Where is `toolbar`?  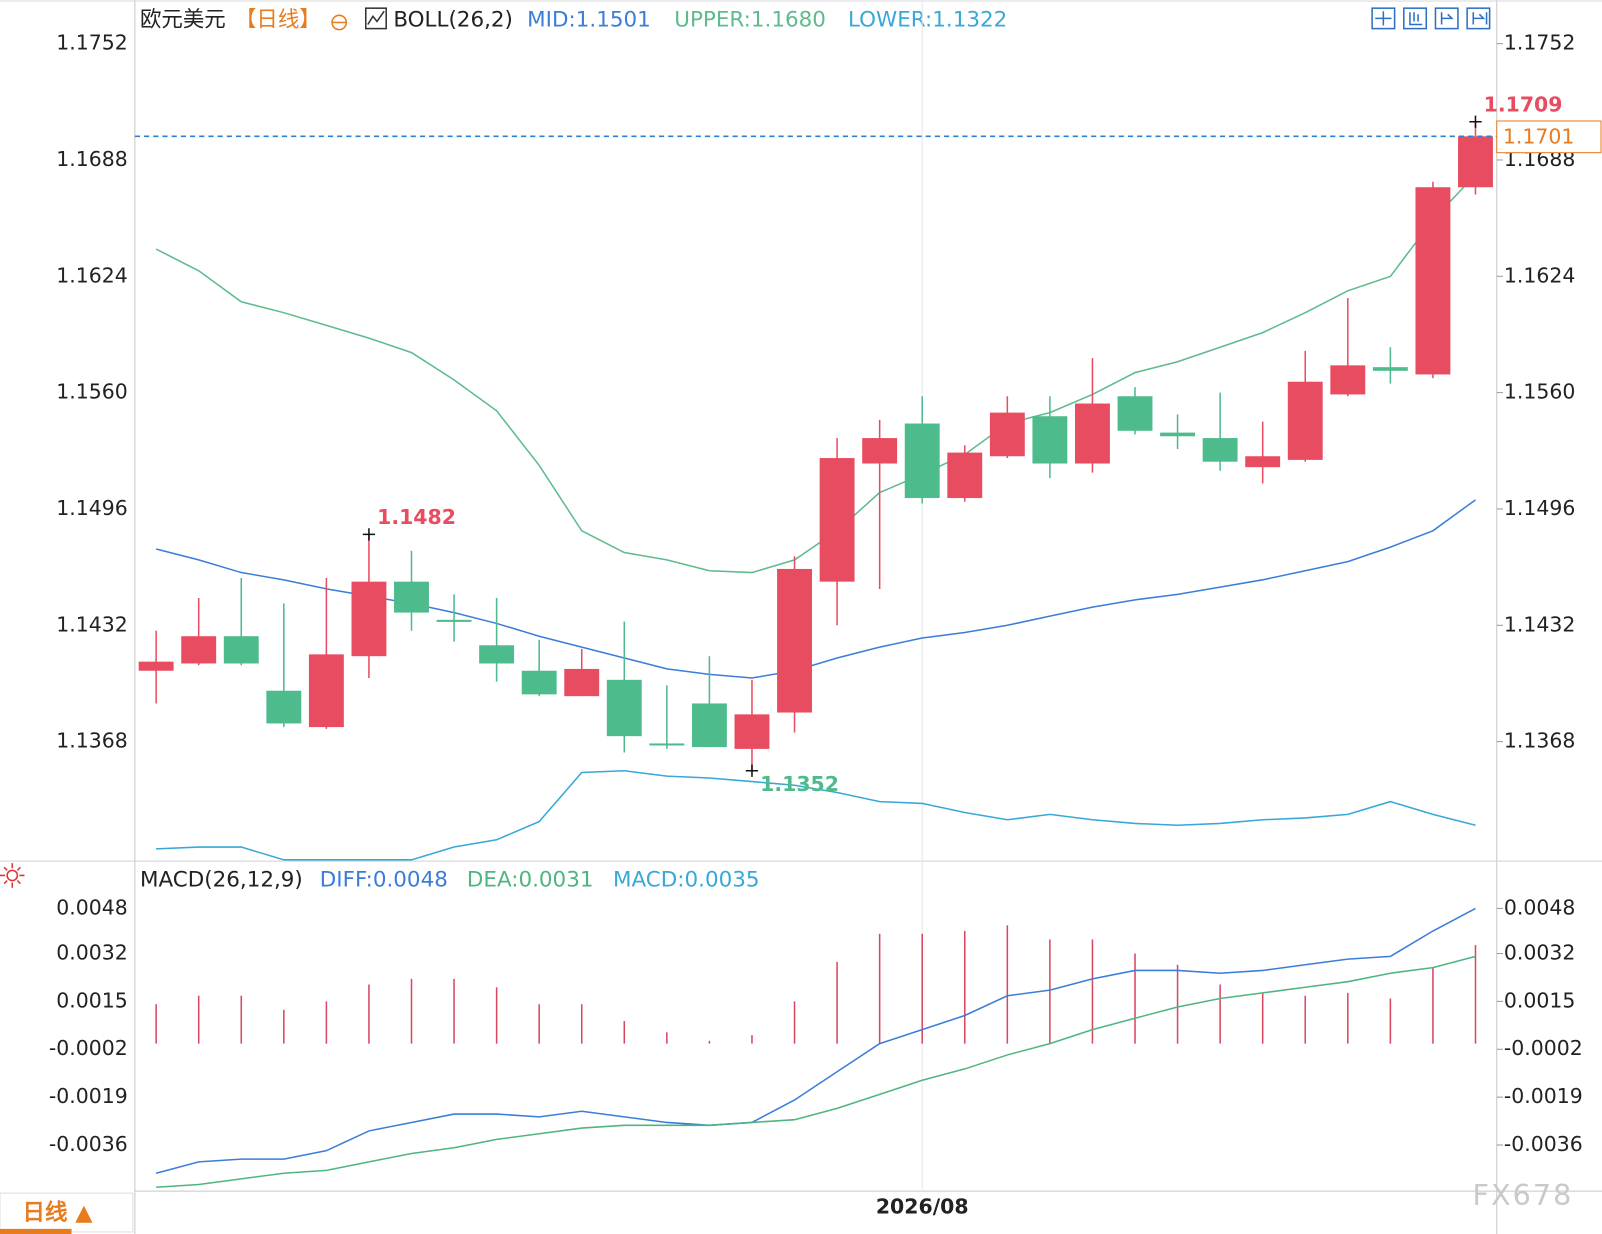 toolbar is located at coordinates (1431, 18).